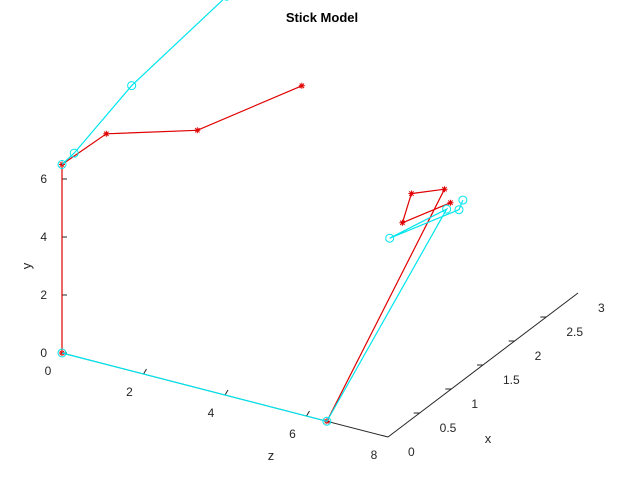 This screenshot has width=623, height=487. Describe the element at coordinates (448, 428) in the screenshot. I see `x-tick-label: 0.5` at that location.